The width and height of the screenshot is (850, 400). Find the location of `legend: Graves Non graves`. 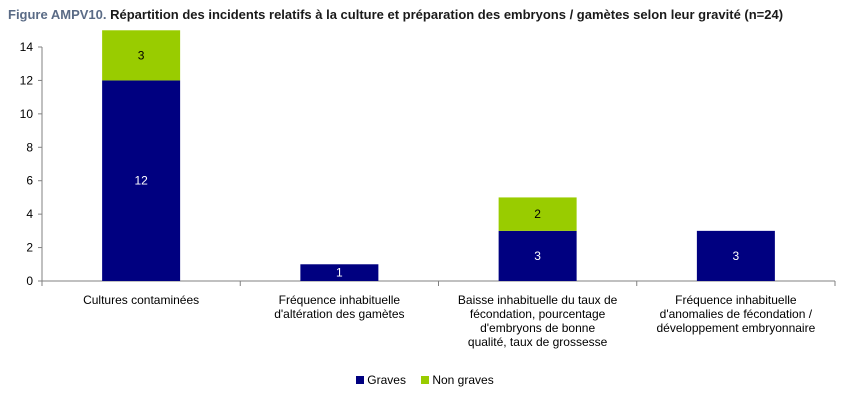

legend: Graves Non graves is located at coordinates (425, 380).